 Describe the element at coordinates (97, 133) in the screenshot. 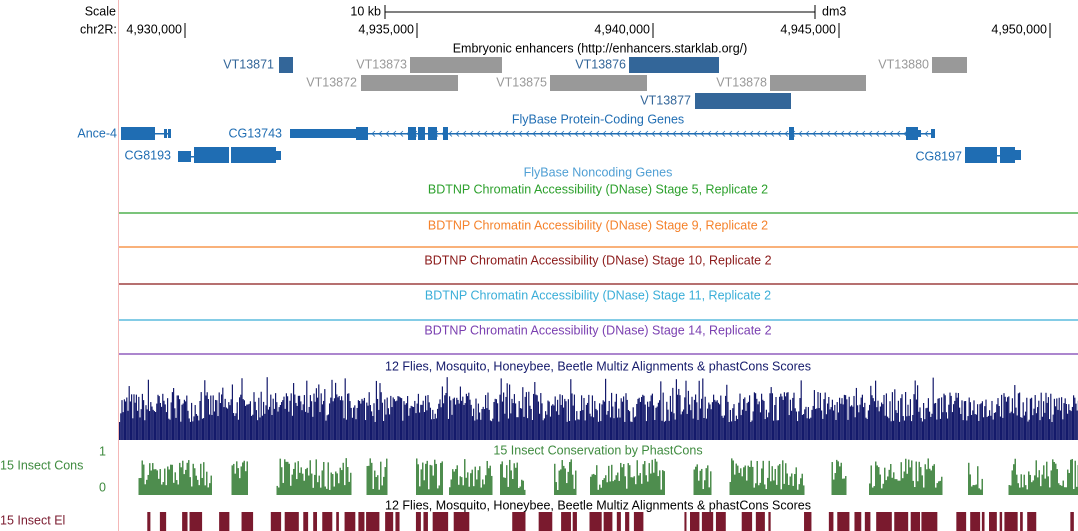

I see `gene-label: Ance-4` at that location.